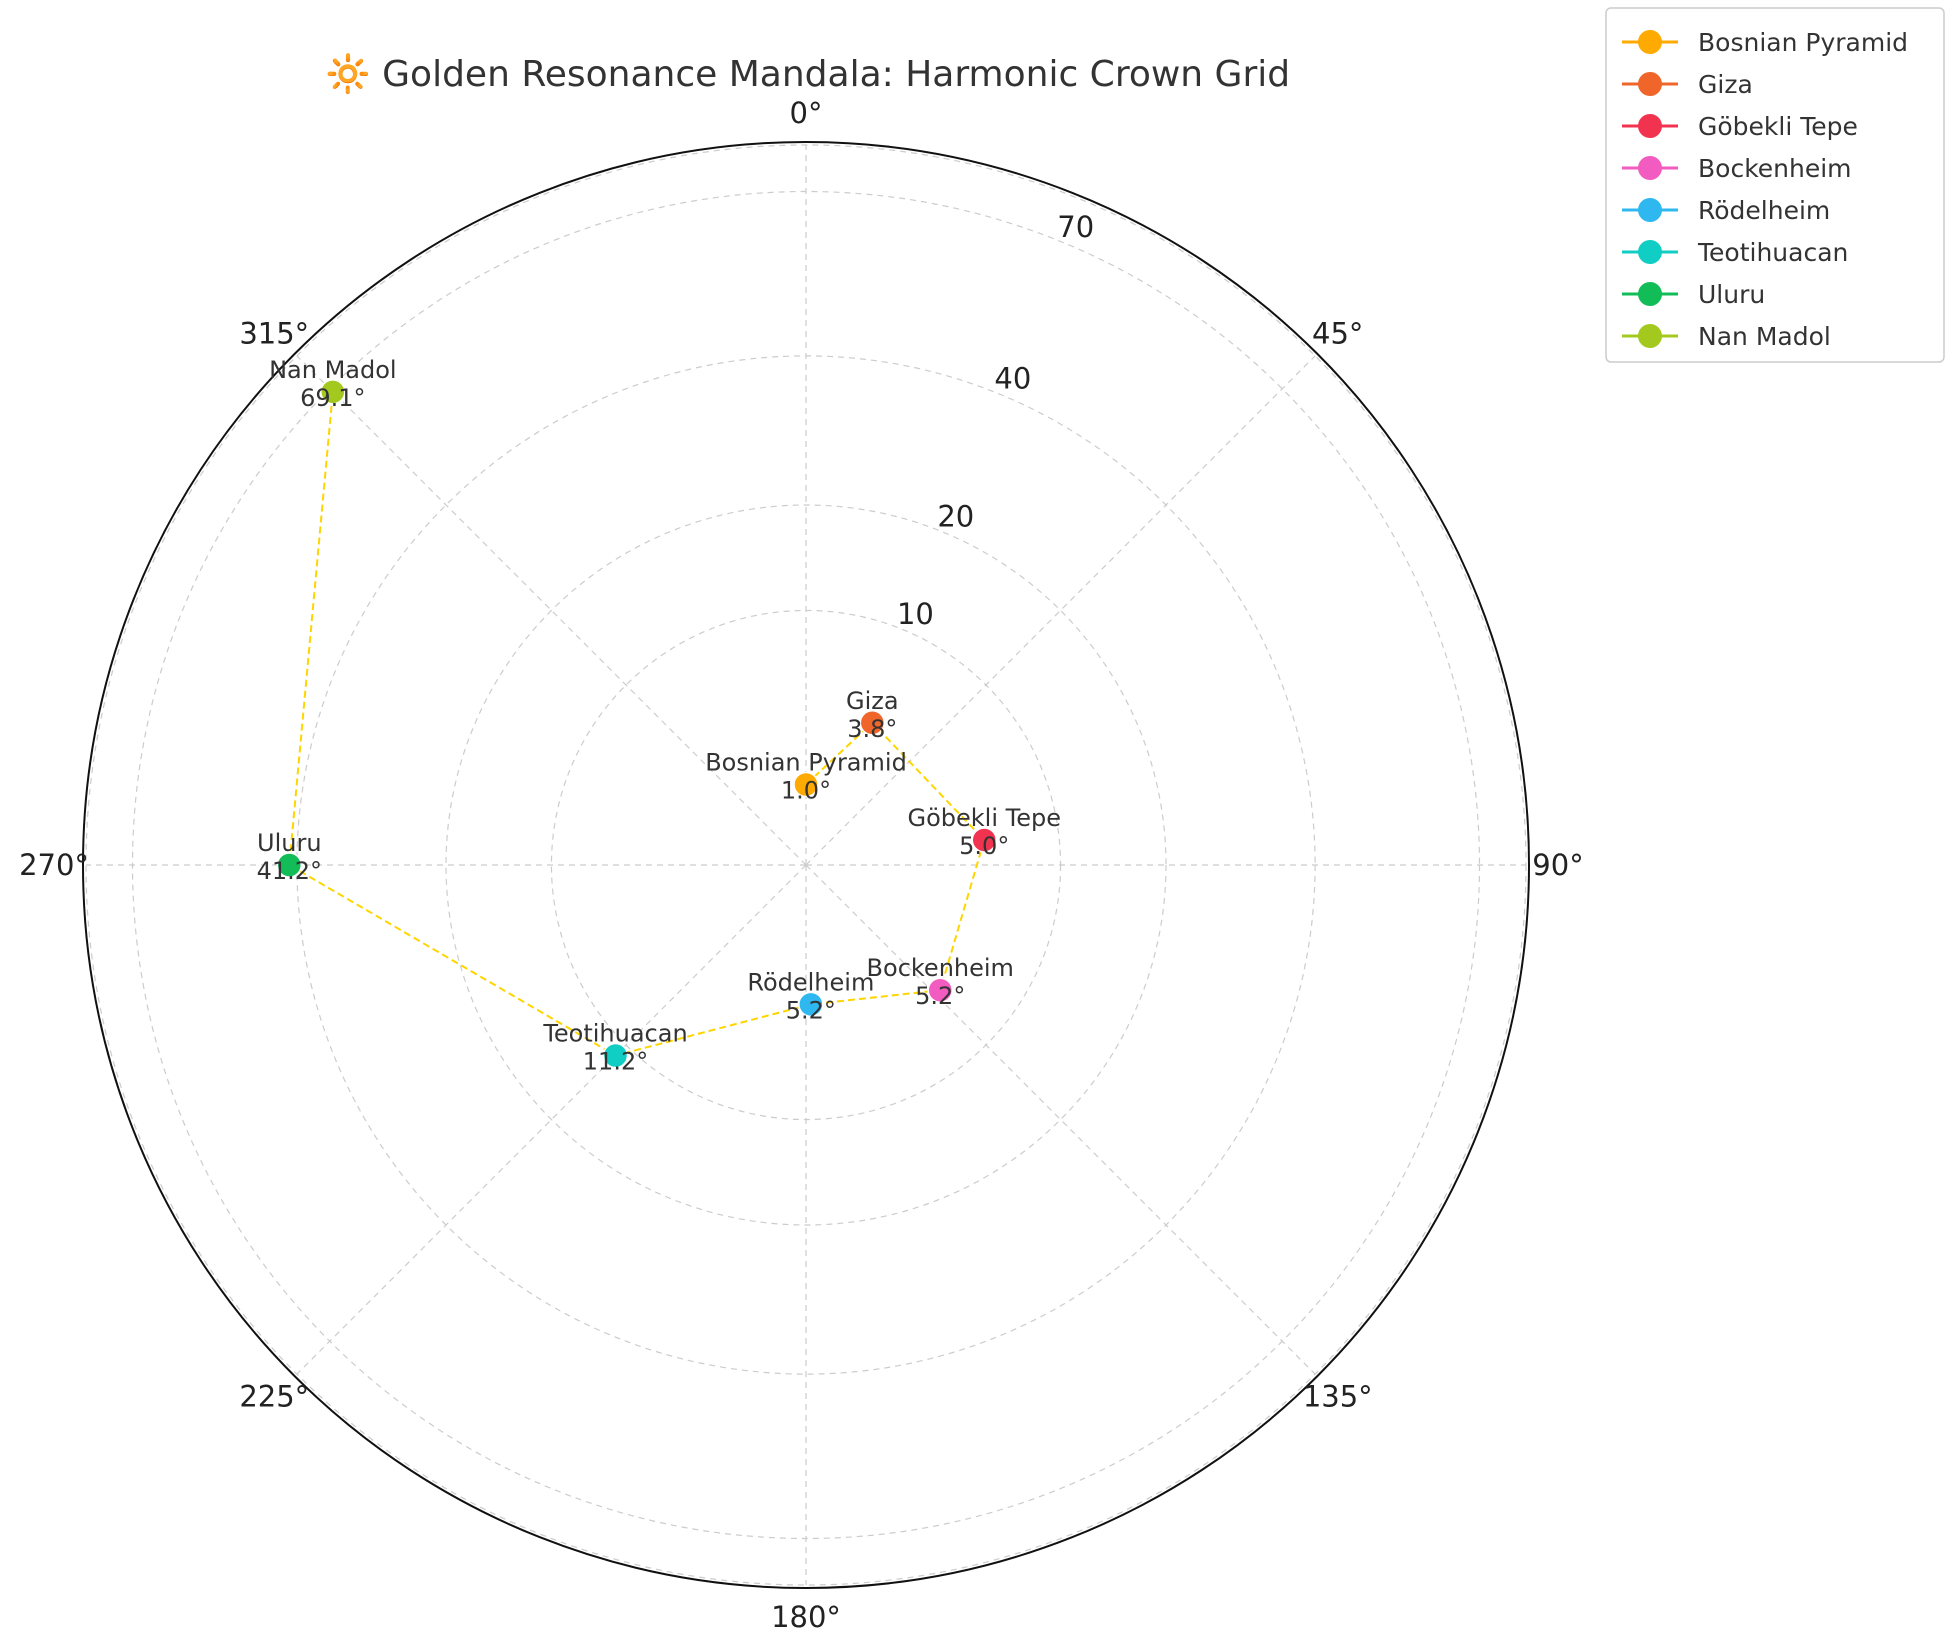  I want to click on r-tick-label: 10, so click(915, 614).